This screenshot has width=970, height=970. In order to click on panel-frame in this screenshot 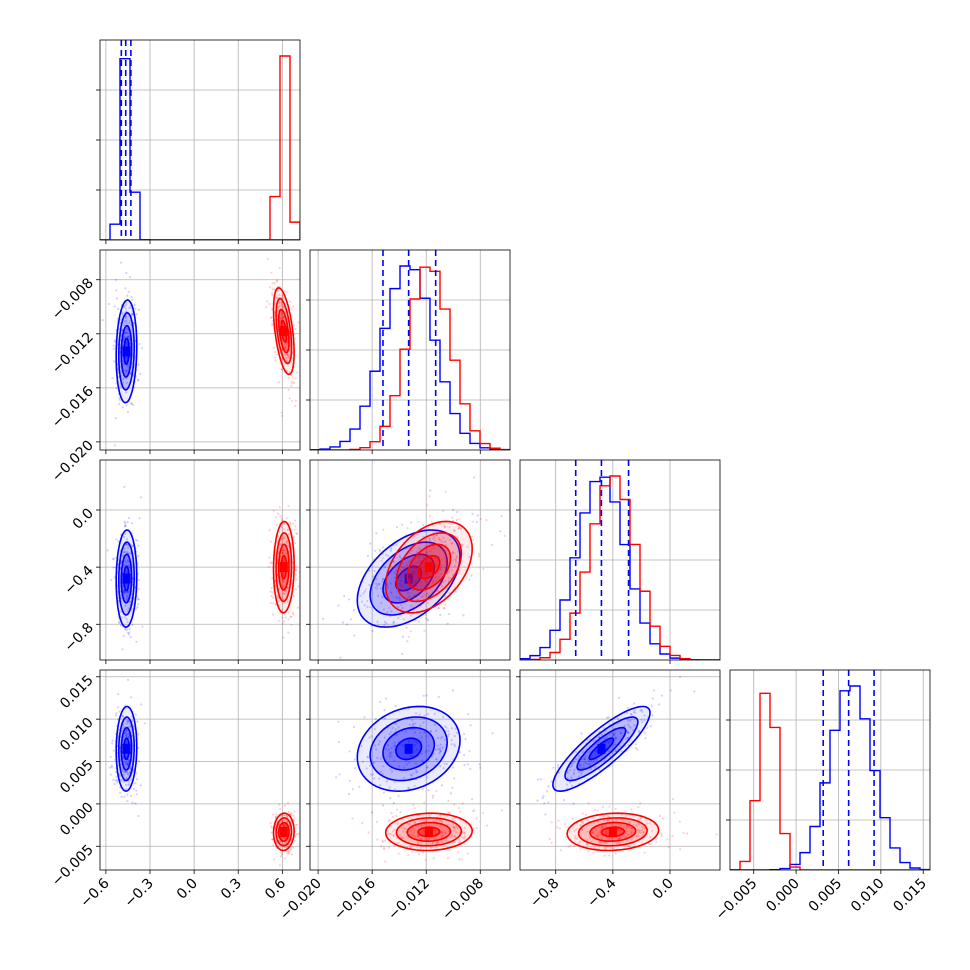, I will do `click(200, 350)`.